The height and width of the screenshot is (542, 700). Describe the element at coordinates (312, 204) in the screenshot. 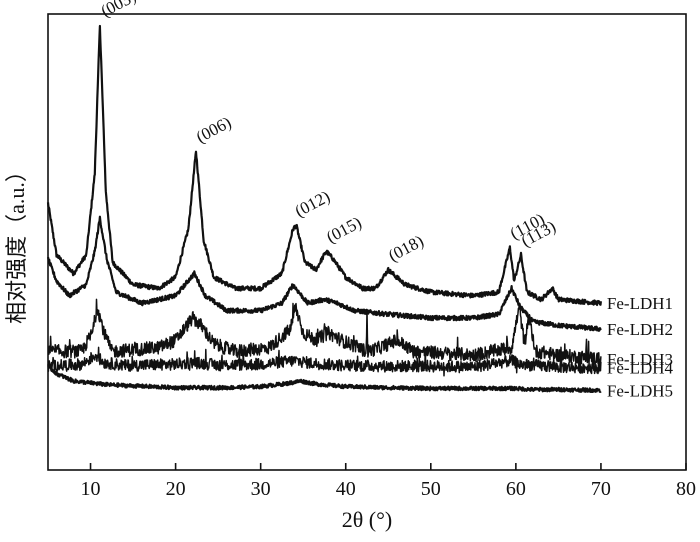

I see `peak-label-3: (012)` at that location.